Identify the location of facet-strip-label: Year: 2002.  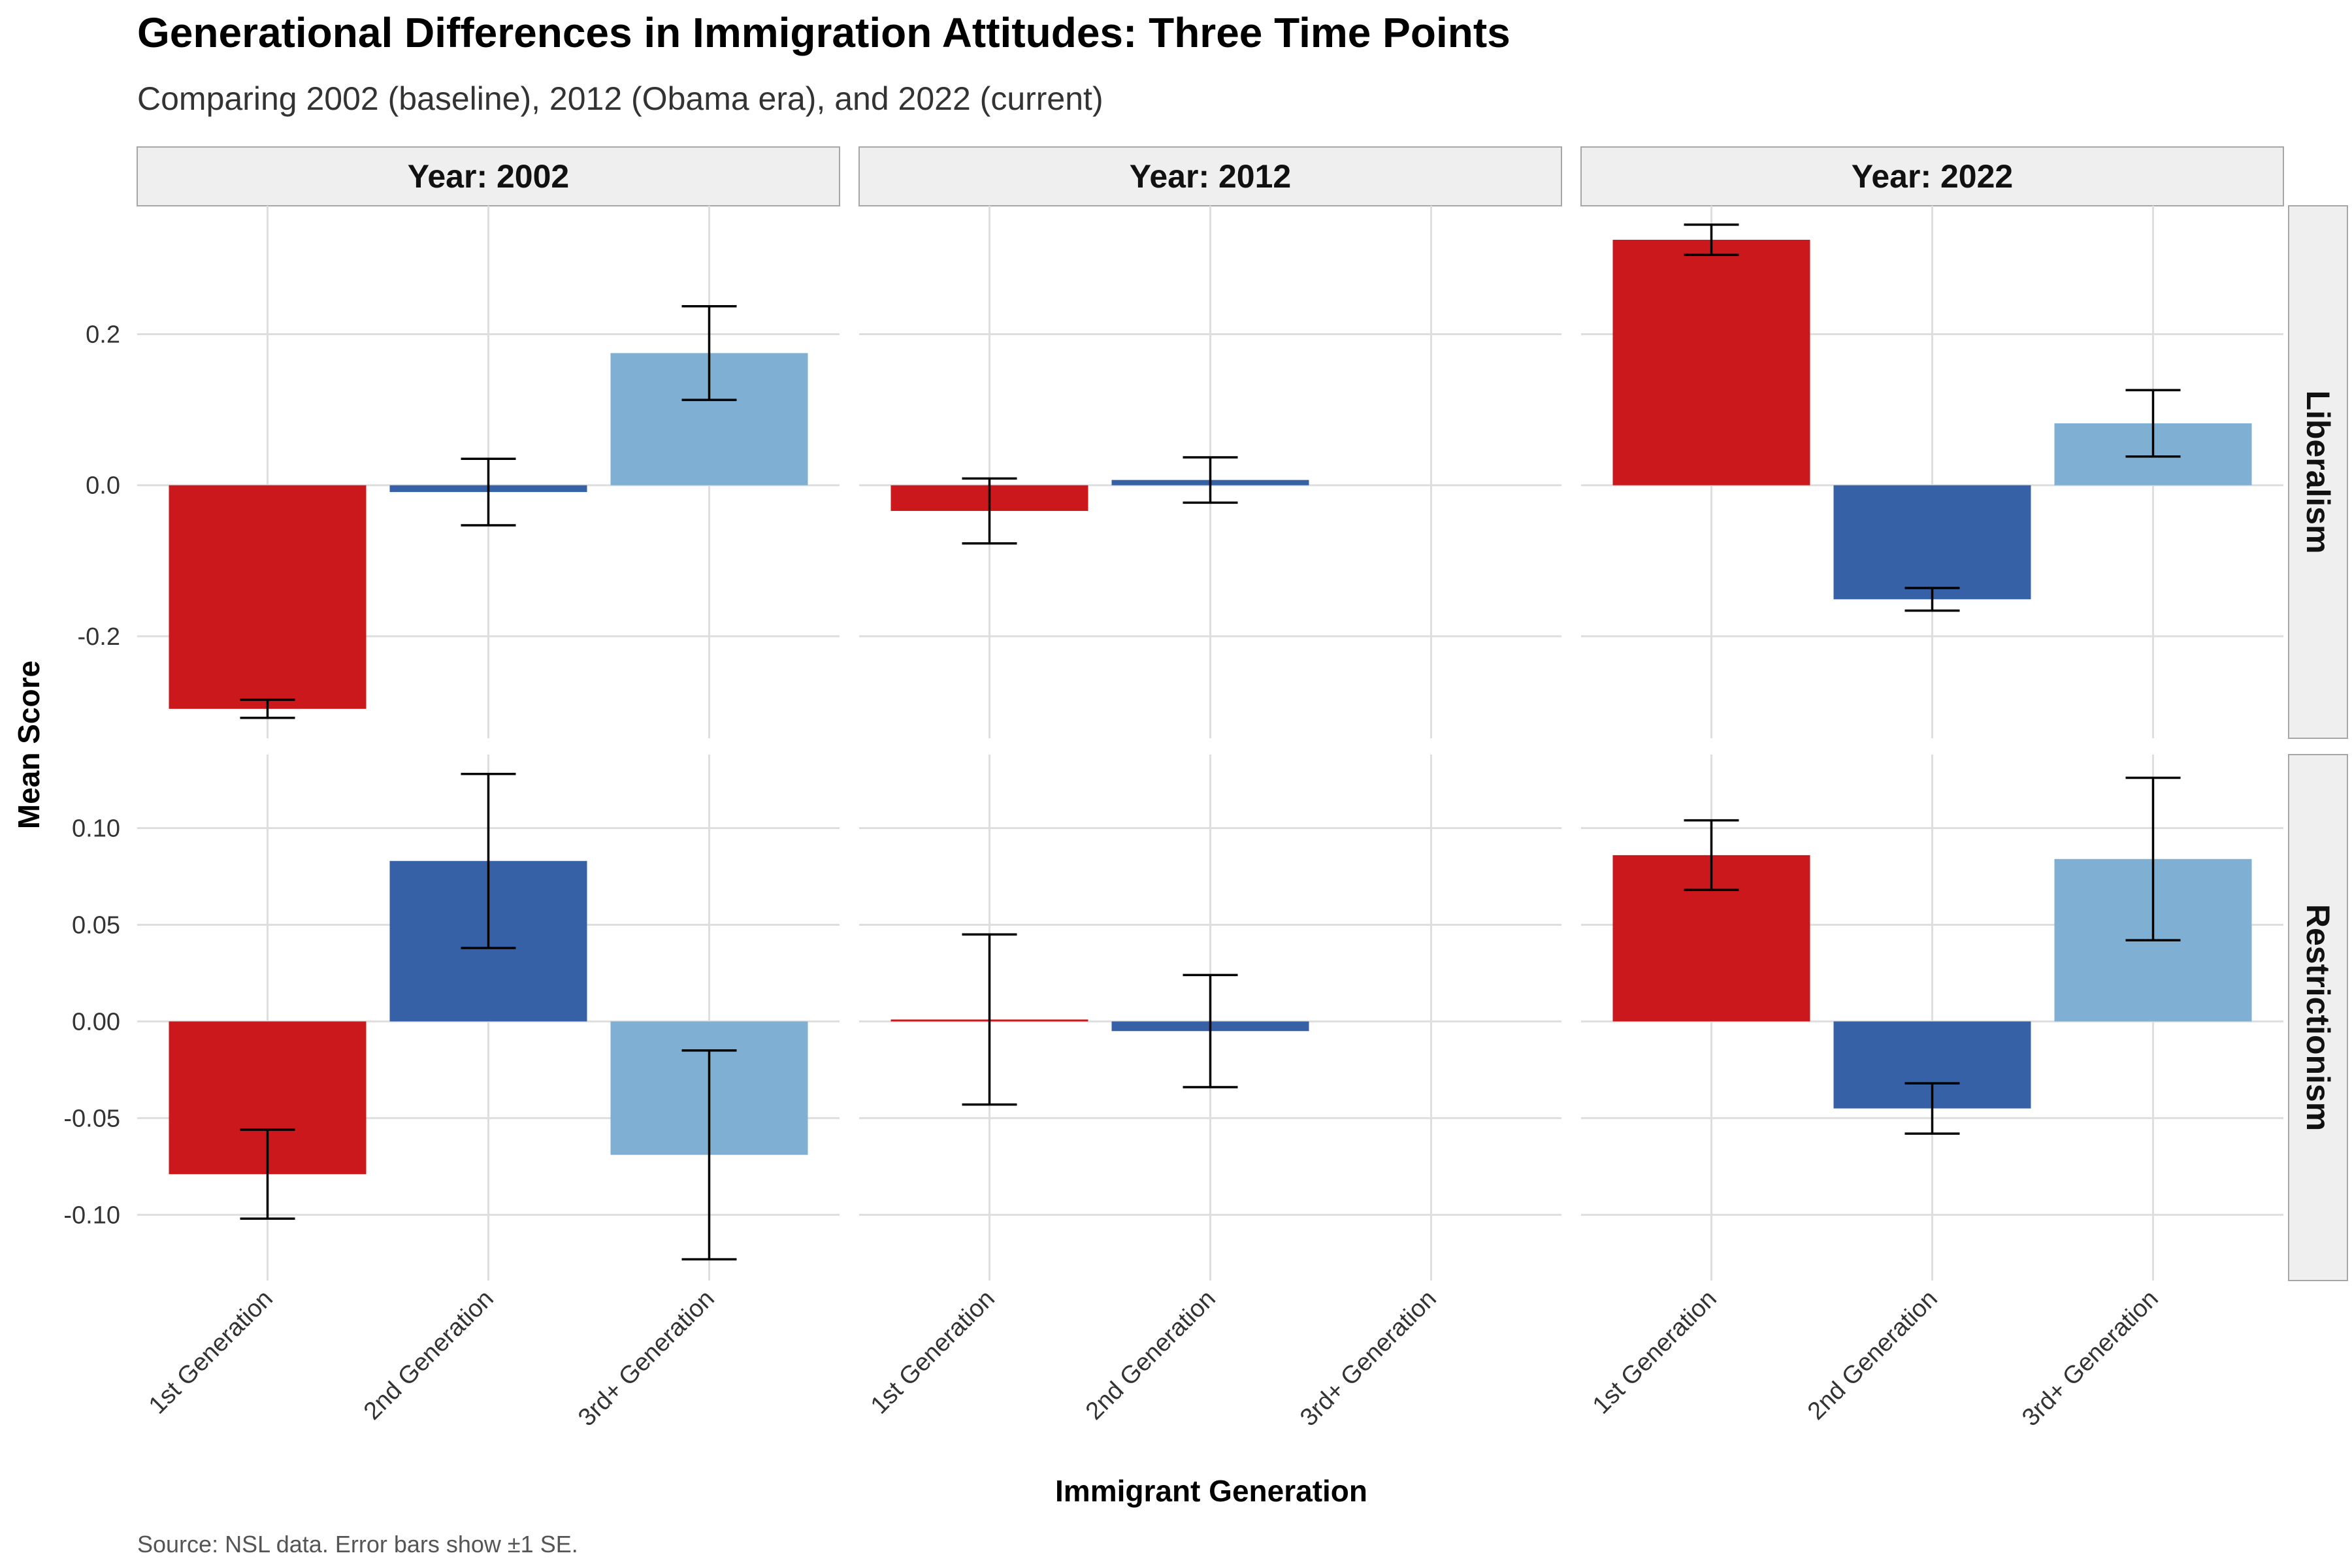
(488, 176).